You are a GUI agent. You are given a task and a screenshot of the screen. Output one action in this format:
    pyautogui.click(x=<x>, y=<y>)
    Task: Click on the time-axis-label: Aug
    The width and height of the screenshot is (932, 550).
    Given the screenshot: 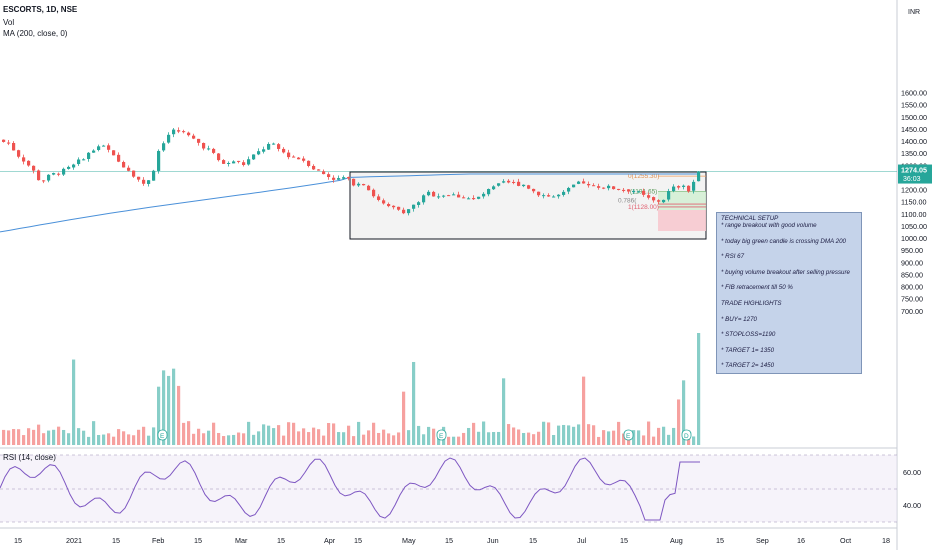 What is the action you would take?
    pyautogui.click(x=676, y=540)
    